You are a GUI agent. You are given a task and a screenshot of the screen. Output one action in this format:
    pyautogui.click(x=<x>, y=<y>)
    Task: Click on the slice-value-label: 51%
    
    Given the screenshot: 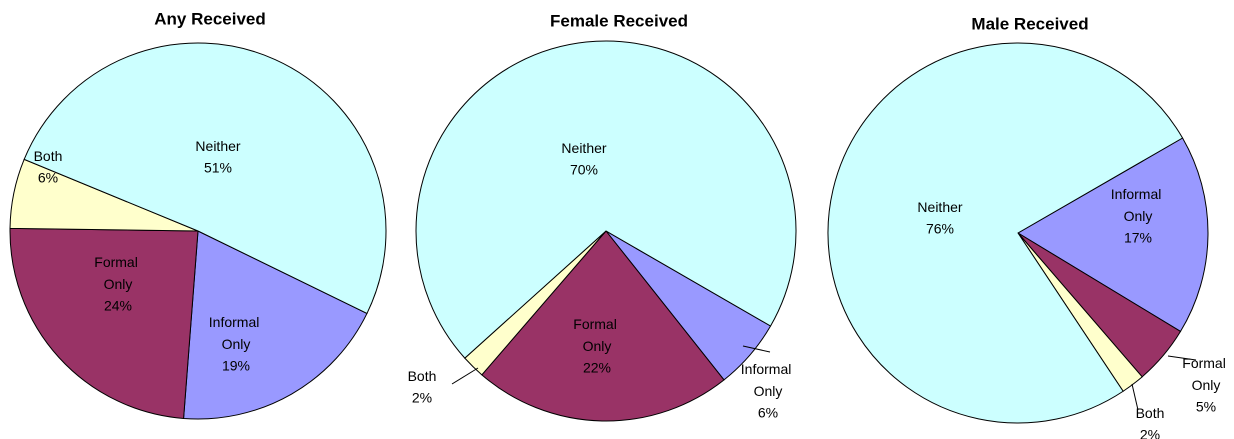 What is the action you would take?
    pyautogui.click(x=218, y=168)
    